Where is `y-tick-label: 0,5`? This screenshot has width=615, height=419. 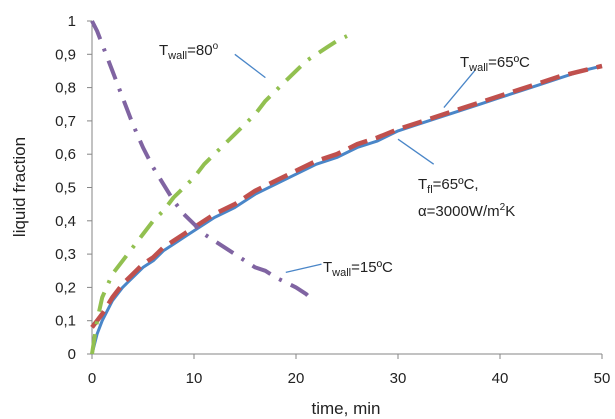 y-tick-label: 0,5 is located at coordinates (65, 188).